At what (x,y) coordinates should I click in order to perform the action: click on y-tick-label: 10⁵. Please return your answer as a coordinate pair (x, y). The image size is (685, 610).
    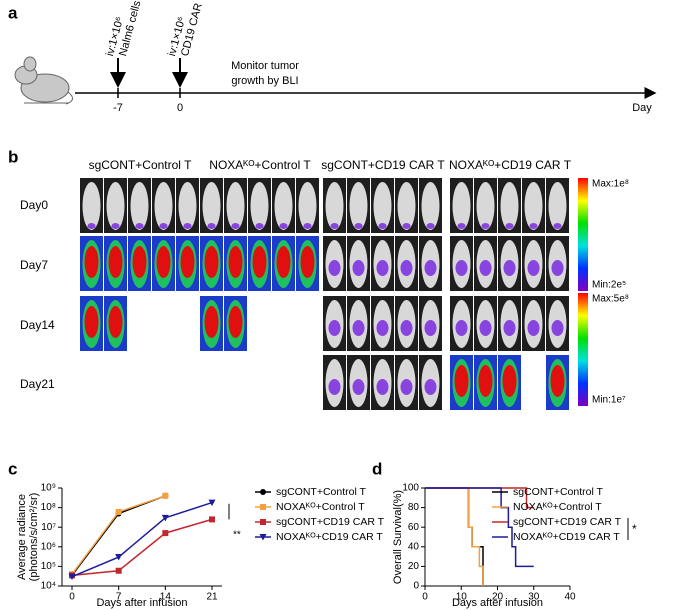
    Looking at the image, I should click on (48, 566).